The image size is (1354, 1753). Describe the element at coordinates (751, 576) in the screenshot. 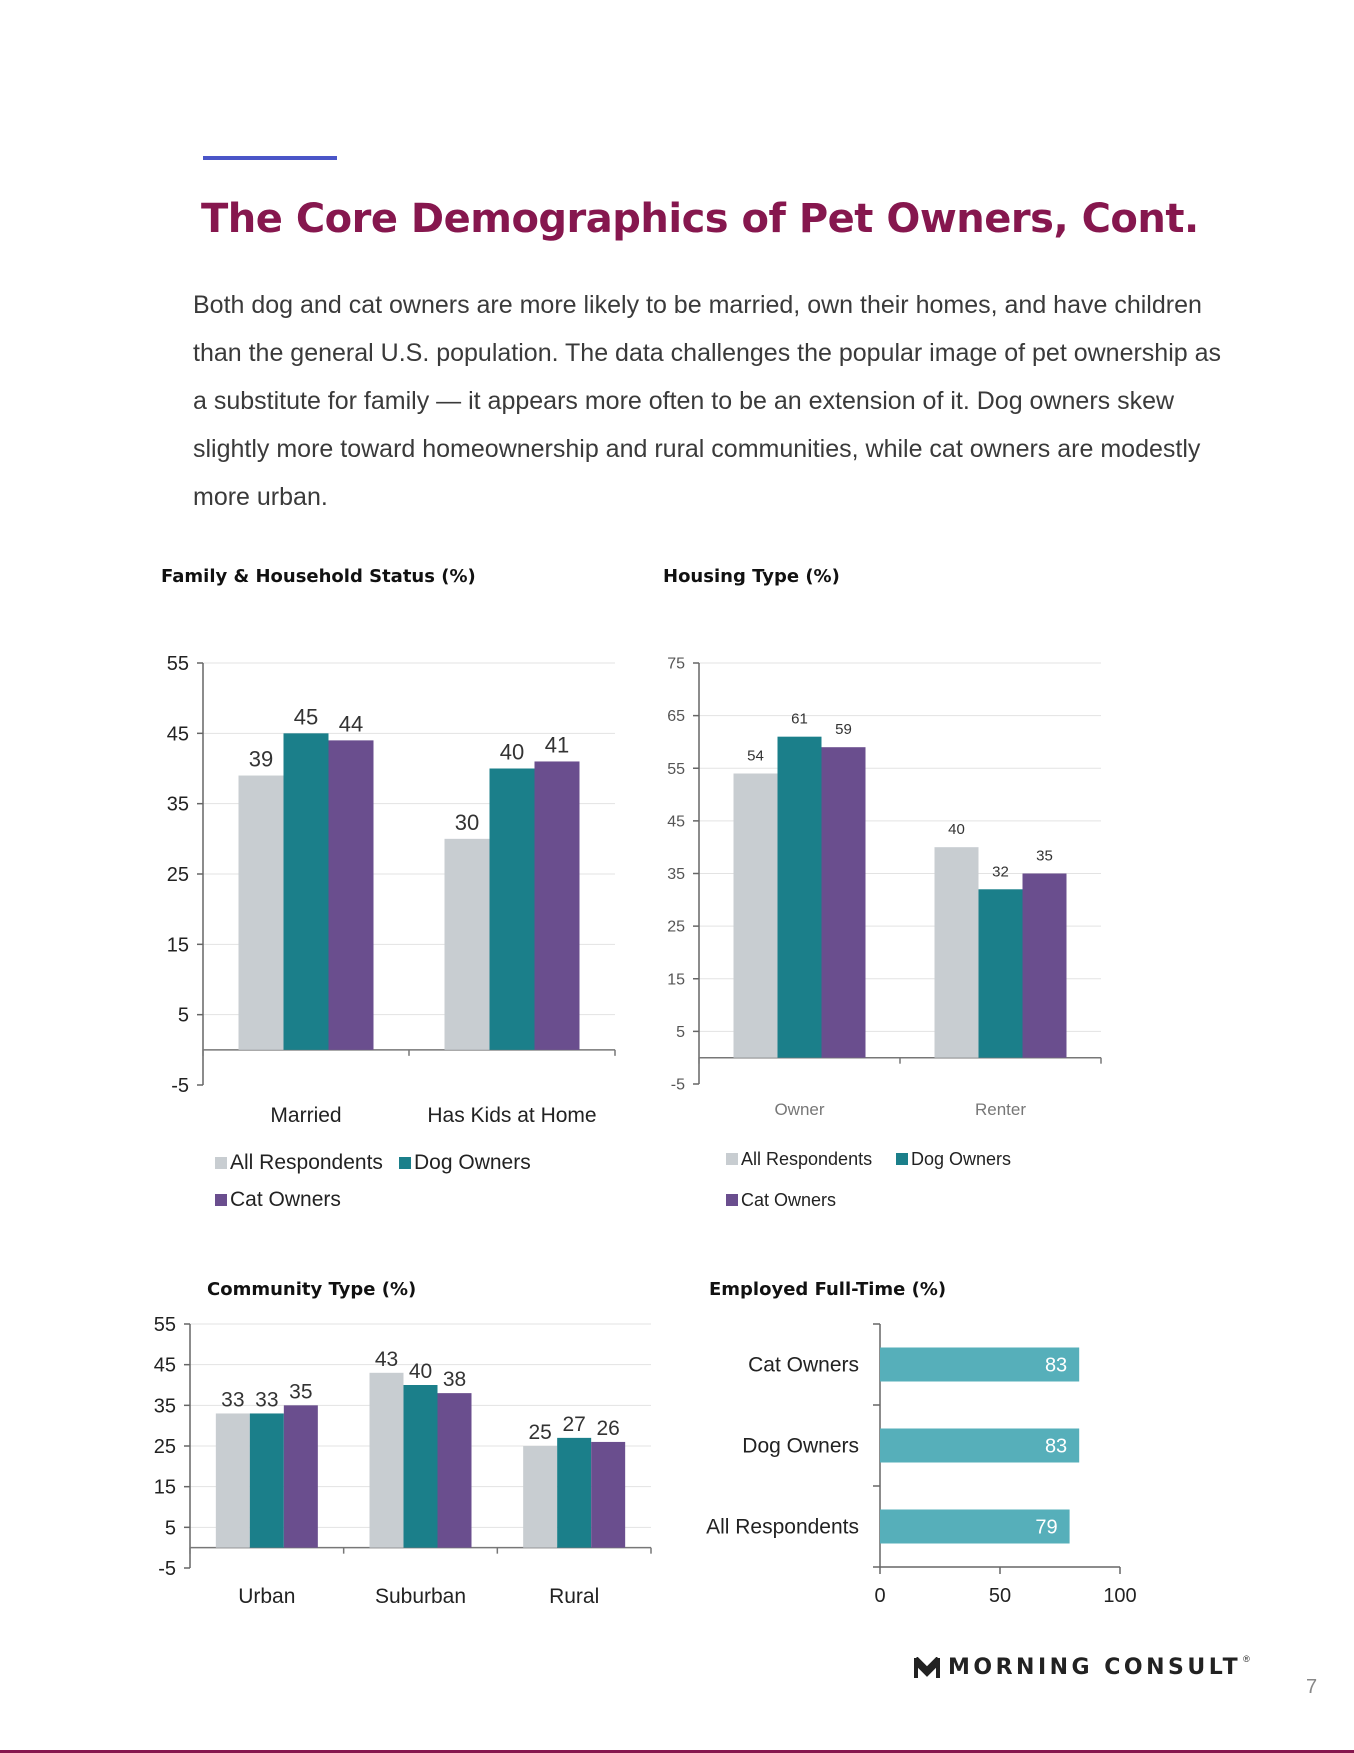

I see `housing-chart-title: Housing Type (%)` at that location.